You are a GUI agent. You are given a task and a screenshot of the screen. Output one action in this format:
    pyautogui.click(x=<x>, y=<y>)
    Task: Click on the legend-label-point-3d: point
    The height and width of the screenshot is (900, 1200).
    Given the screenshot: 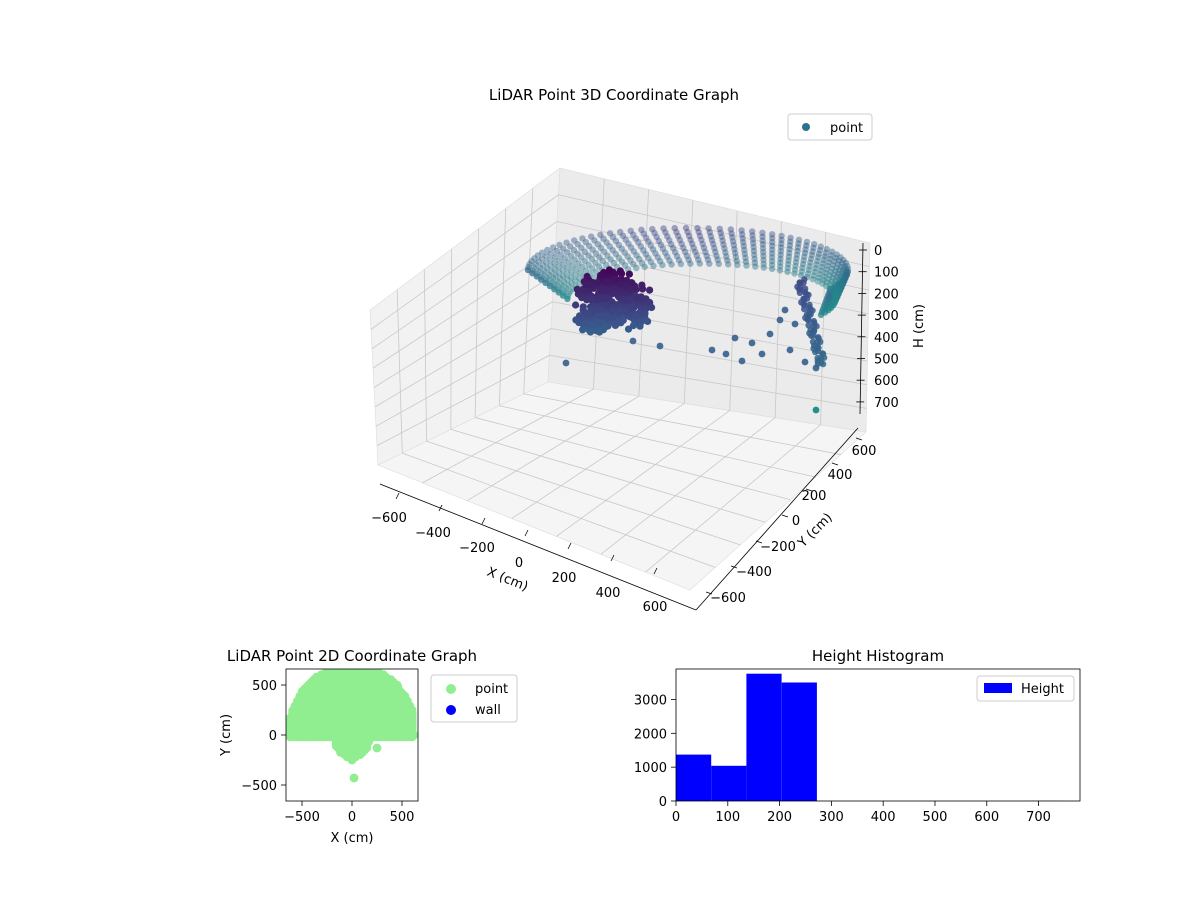 What is the action you would take?
    pyautogui.click(x=846, y=128)
    